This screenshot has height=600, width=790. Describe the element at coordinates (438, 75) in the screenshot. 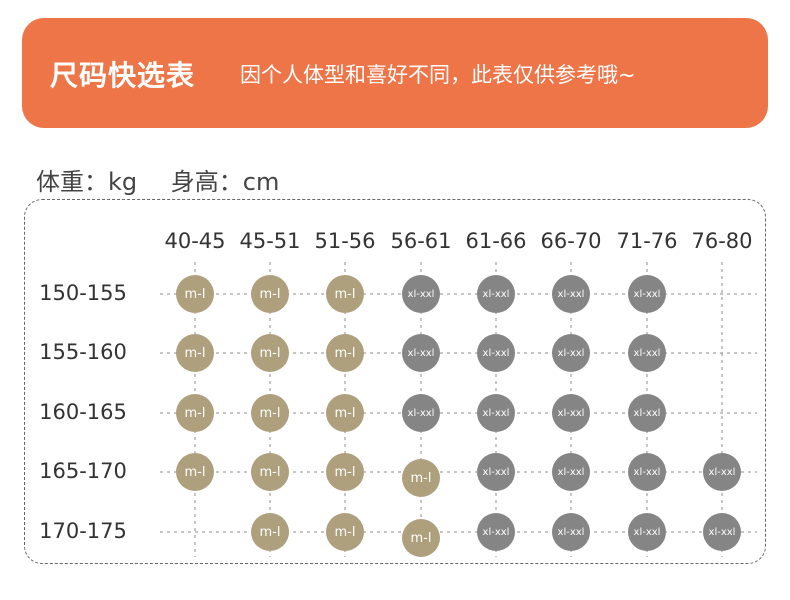

I see `size-chart-subtitle: 因个人体型和喜好不同，此表仅供参考哦~` at that location.